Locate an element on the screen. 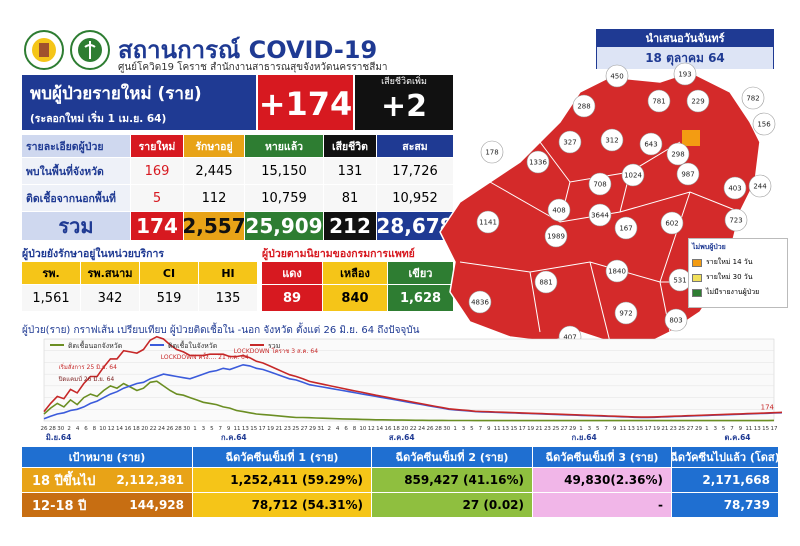 The image size is (800, 546). x-tick-label: 4 is located at coordinates (78, 429).